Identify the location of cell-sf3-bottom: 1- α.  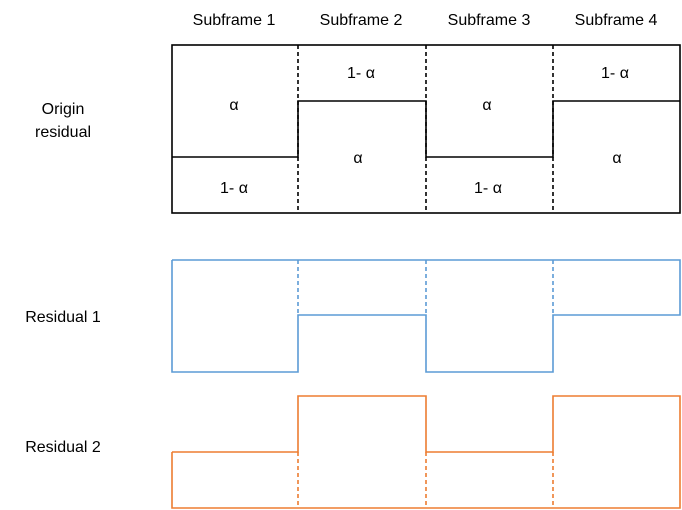
(488, 188).